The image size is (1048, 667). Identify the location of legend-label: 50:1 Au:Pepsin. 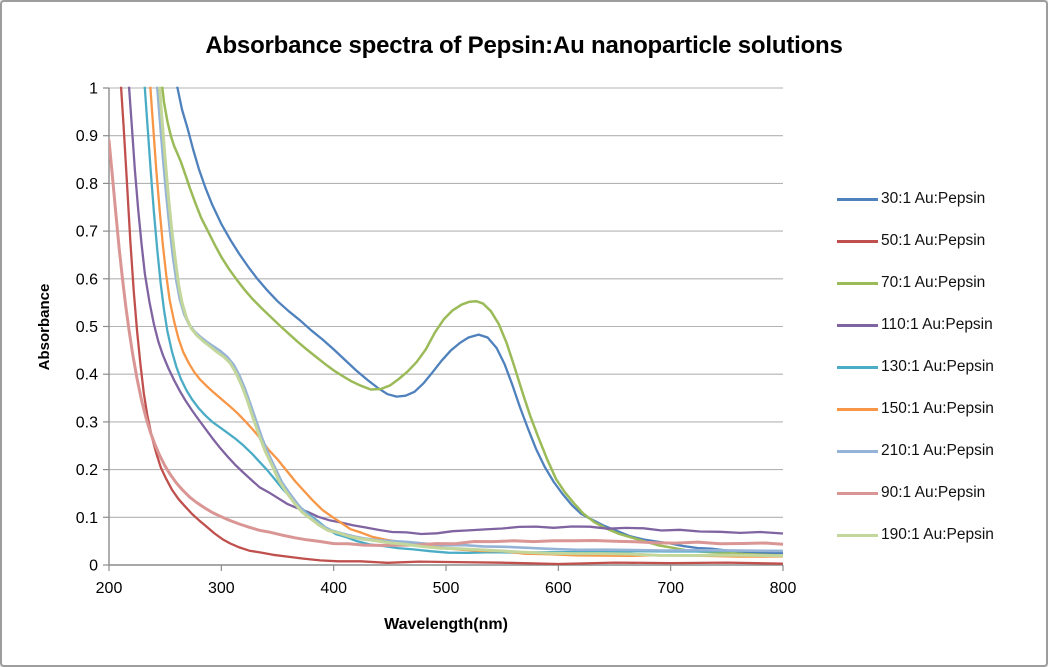
(933, 240).